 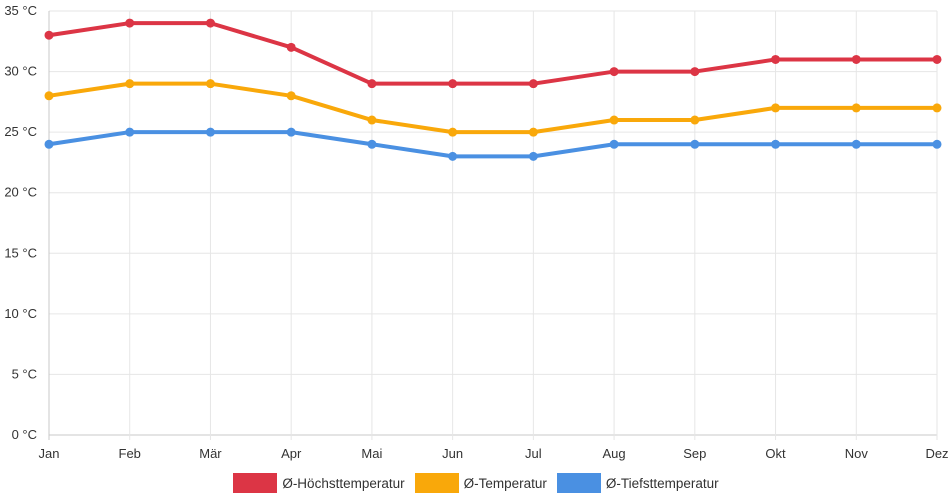 What do you see at coordinates (662, 483) in the screenshot?
I see `legend-label: Ø-Tiefsttemperatur` at bounding box center [662, 483].